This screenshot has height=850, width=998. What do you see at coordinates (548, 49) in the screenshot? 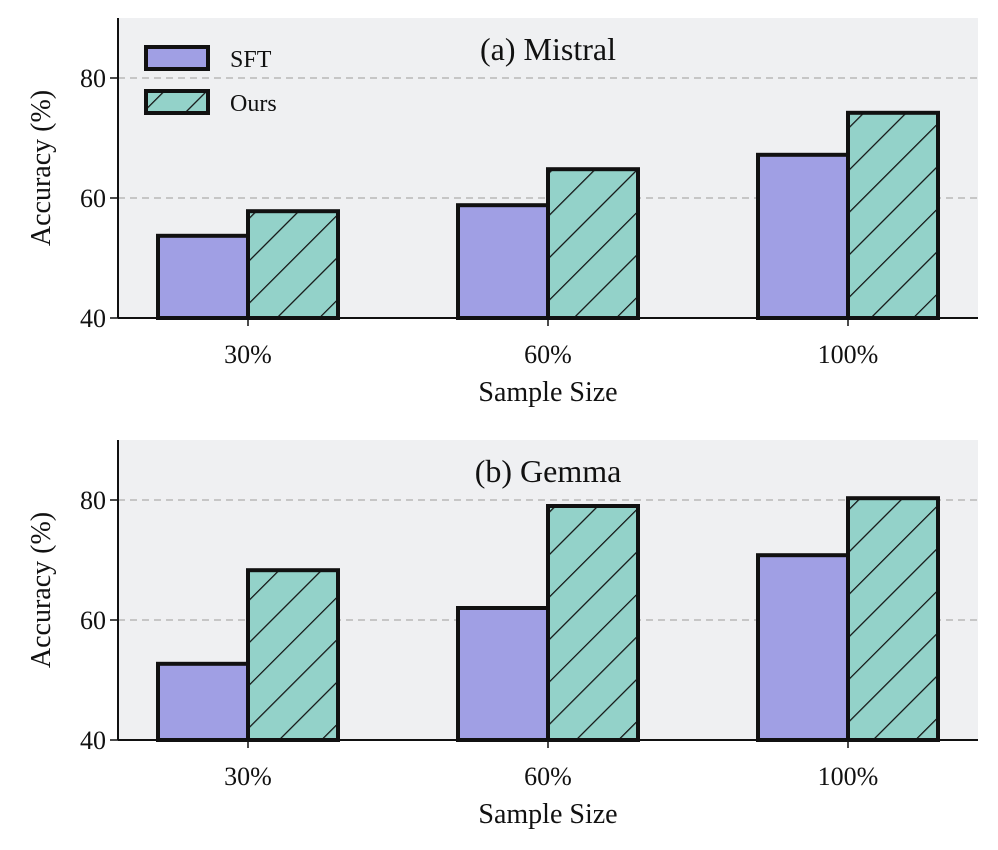
I see `chart-title: (a) Mistral` at bounding box center [548, 49].